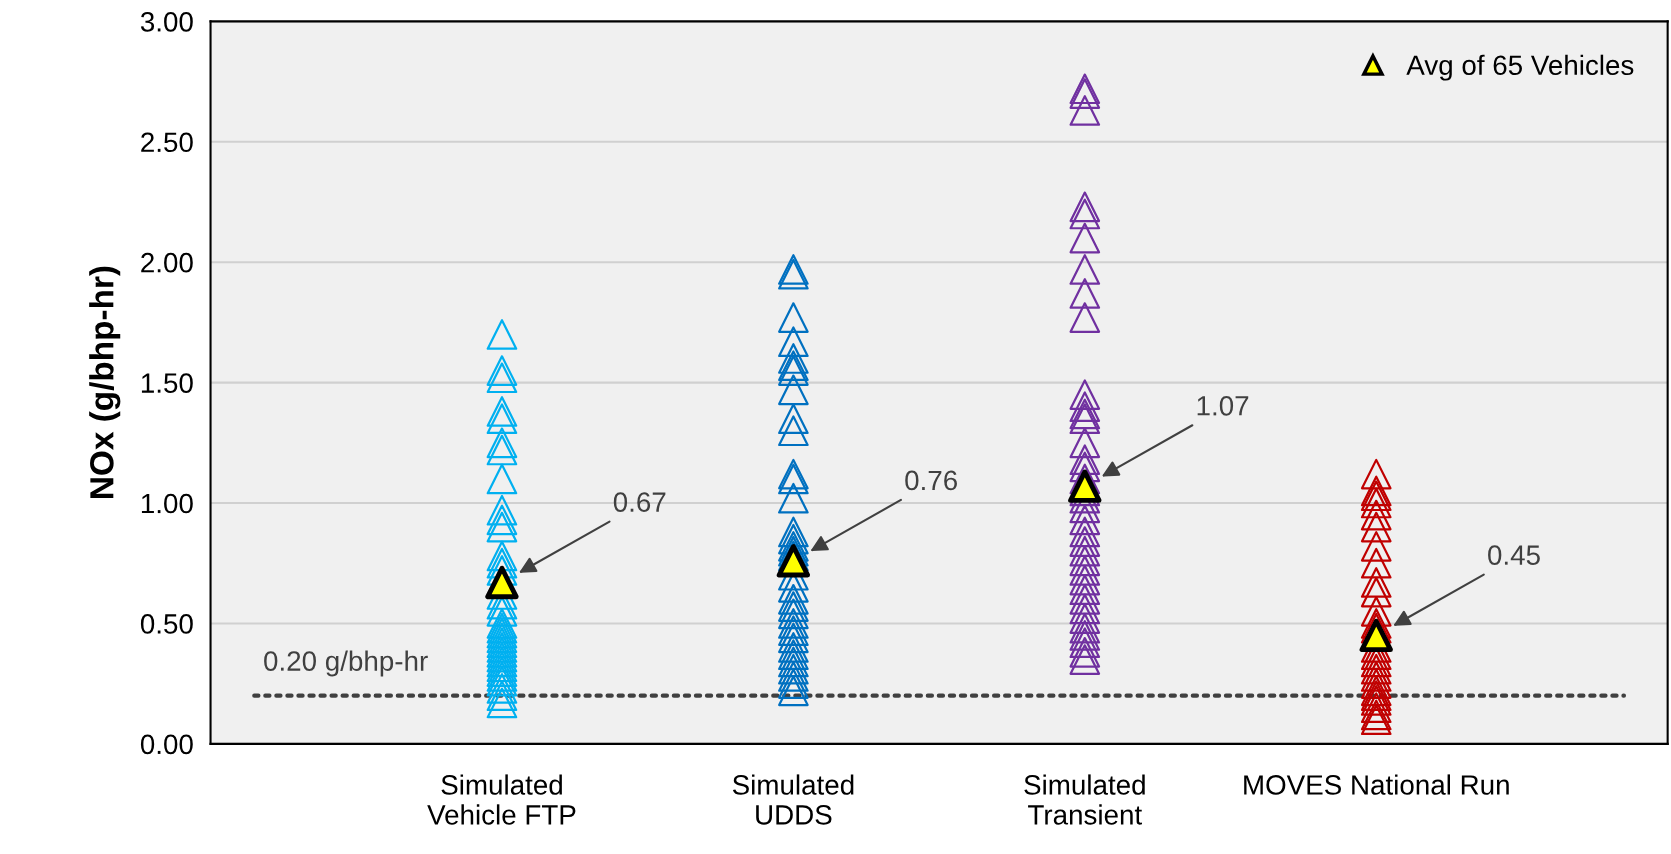  I want to click on legend-label: Avg of 65 Vehicles, so click(1520, 67).